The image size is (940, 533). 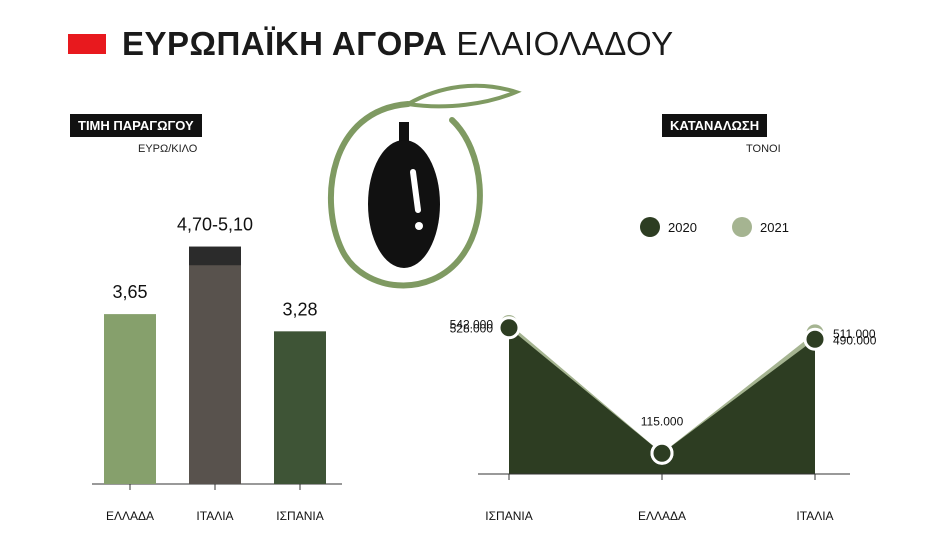 I want to click on data-label: 490.000, so click(x=855, y=340).